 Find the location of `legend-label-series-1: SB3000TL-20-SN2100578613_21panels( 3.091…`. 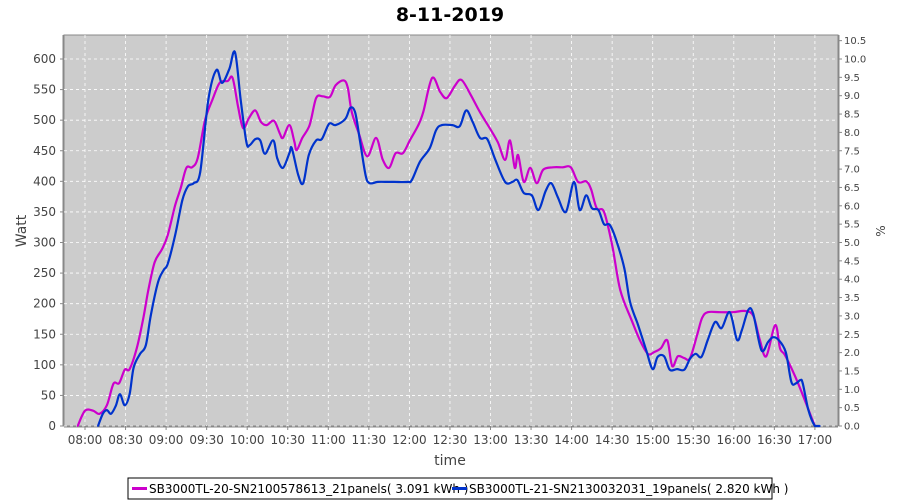

legend-label-series-1: SB3000TL-20-SN2100578613_21panels( 3.091… is located at coordinates (308, 489).